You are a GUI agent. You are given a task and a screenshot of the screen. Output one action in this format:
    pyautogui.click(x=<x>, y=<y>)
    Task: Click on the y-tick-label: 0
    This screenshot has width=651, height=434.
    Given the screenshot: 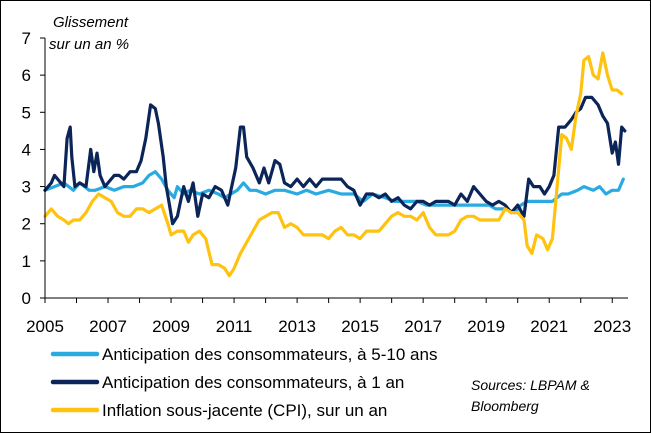 What is the action you would take?
    pyautogui.click(x=26, y=298)
    